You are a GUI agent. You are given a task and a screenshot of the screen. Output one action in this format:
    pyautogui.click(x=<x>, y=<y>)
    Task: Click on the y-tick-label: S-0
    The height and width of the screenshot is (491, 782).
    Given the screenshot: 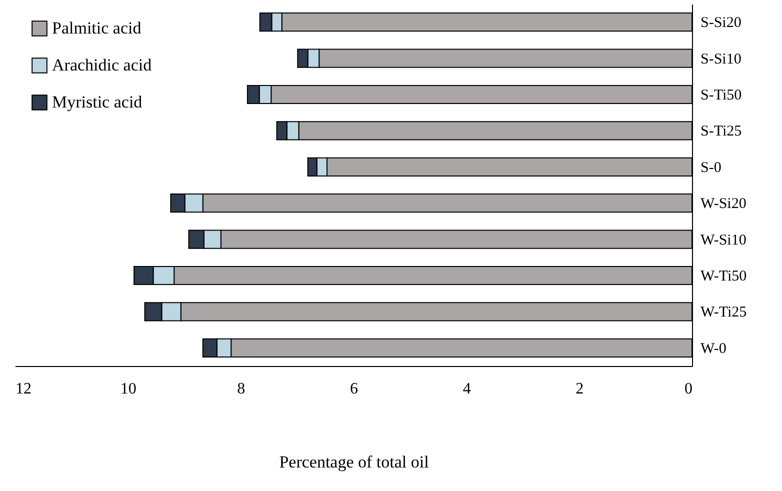 What is the action you would take?
    pyautogui.click(x=711, y=168)
    